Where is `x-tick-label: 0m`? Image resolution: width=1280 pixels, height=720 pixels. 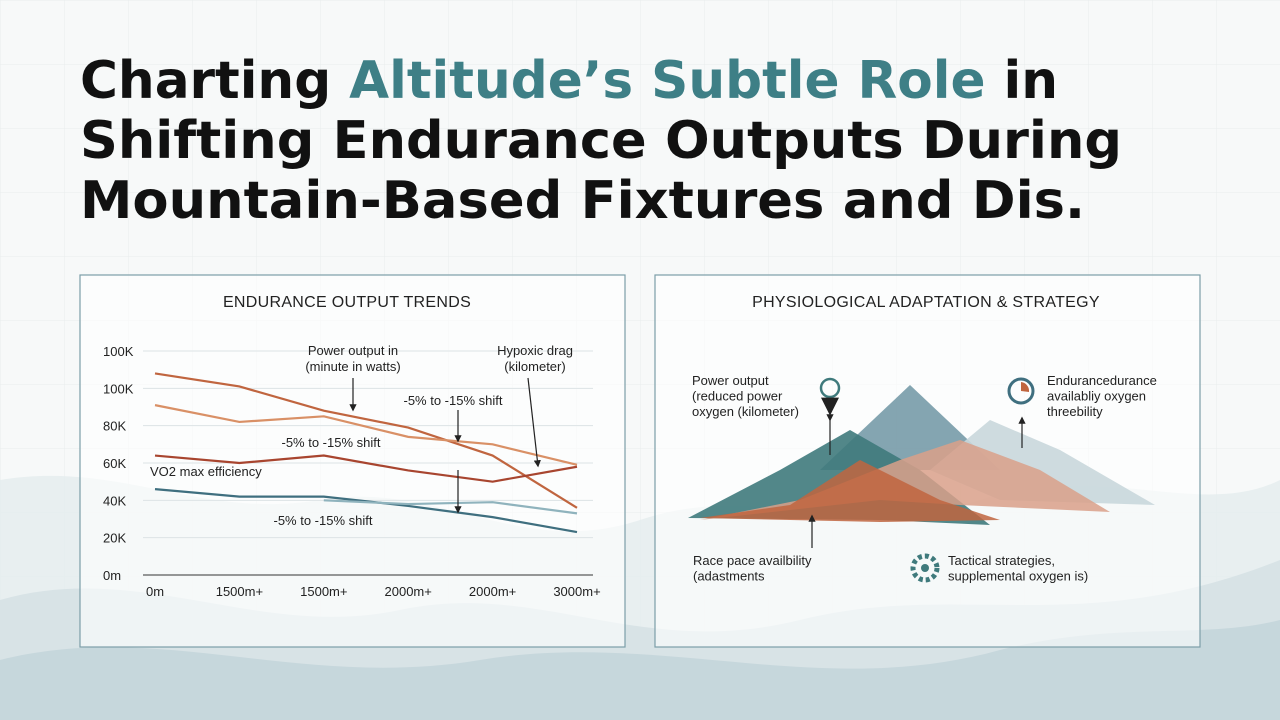 x-tick-label: 0m is located at coordinates (155, 591).